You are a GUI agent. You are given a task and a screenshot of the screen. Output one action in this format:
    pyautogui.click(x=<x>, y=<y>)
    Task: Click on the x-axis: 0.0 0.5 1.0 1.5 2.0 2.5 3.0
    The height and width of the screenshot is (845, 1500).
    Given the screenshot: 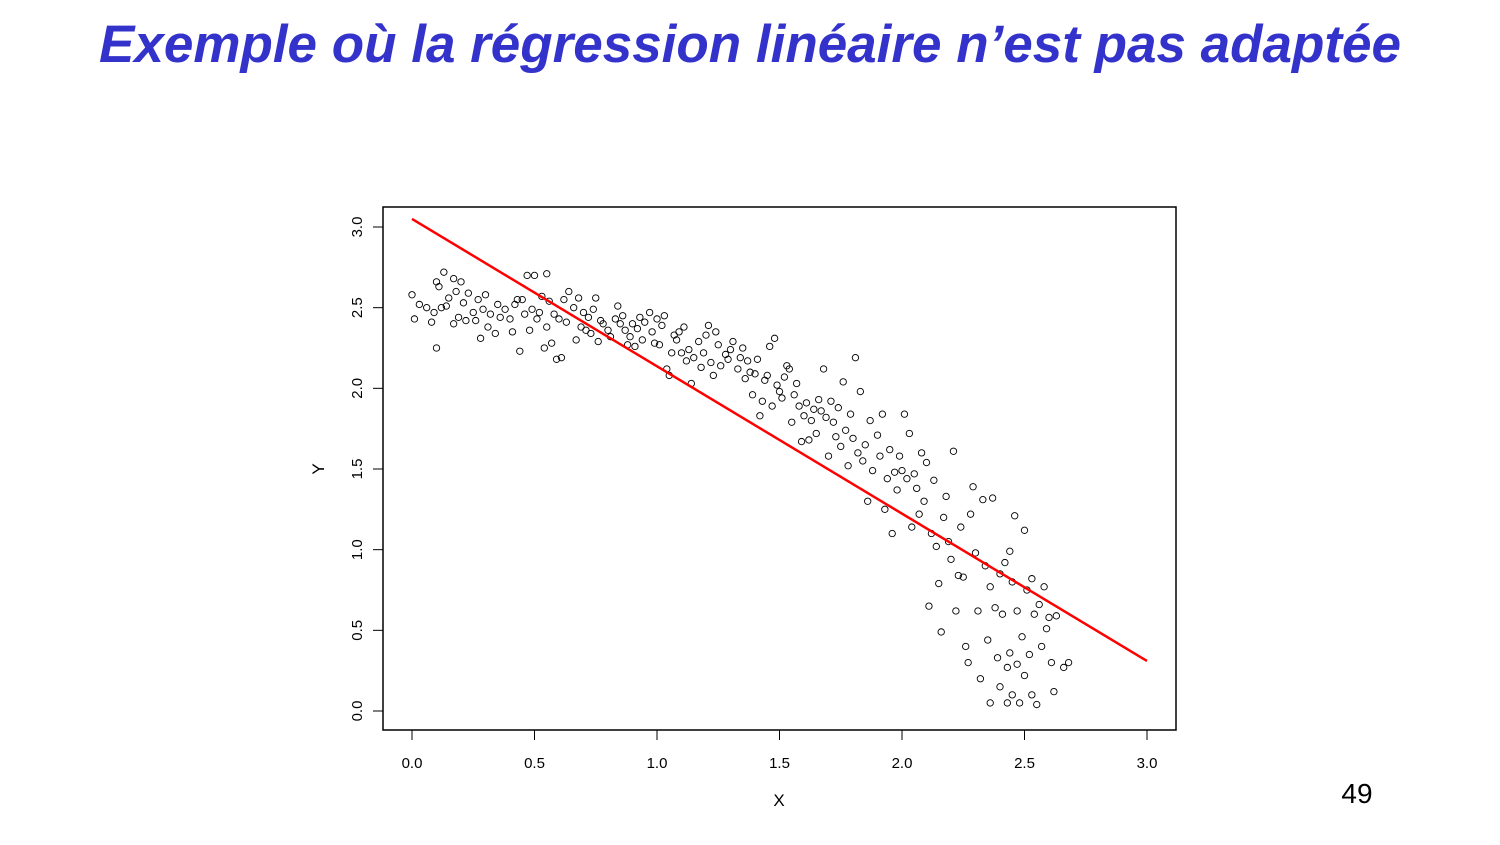 What is the action you would take?
    pyautogui.click(x=779, y=750)
    